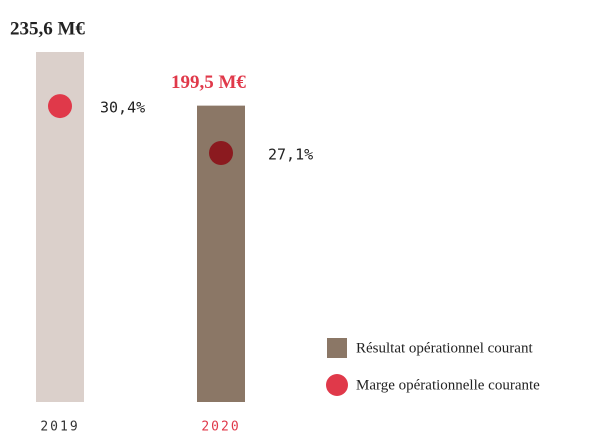 The image size is (609, 434). Describe the element at coordinates (444, 348) in the screenshot. I see `legend-label: Résultat opérationnel courant` at that location.